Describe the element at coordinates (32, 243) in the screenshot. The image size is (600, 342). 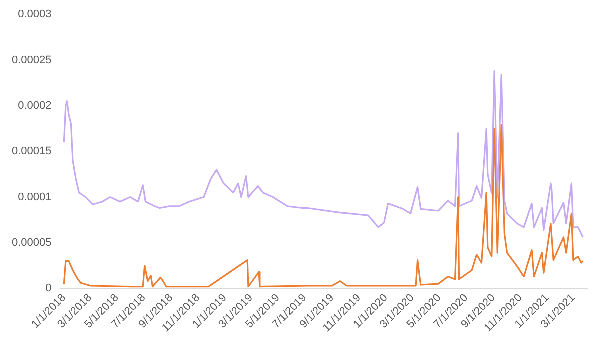
I see `y-tick-label: 0.00005` at that location.